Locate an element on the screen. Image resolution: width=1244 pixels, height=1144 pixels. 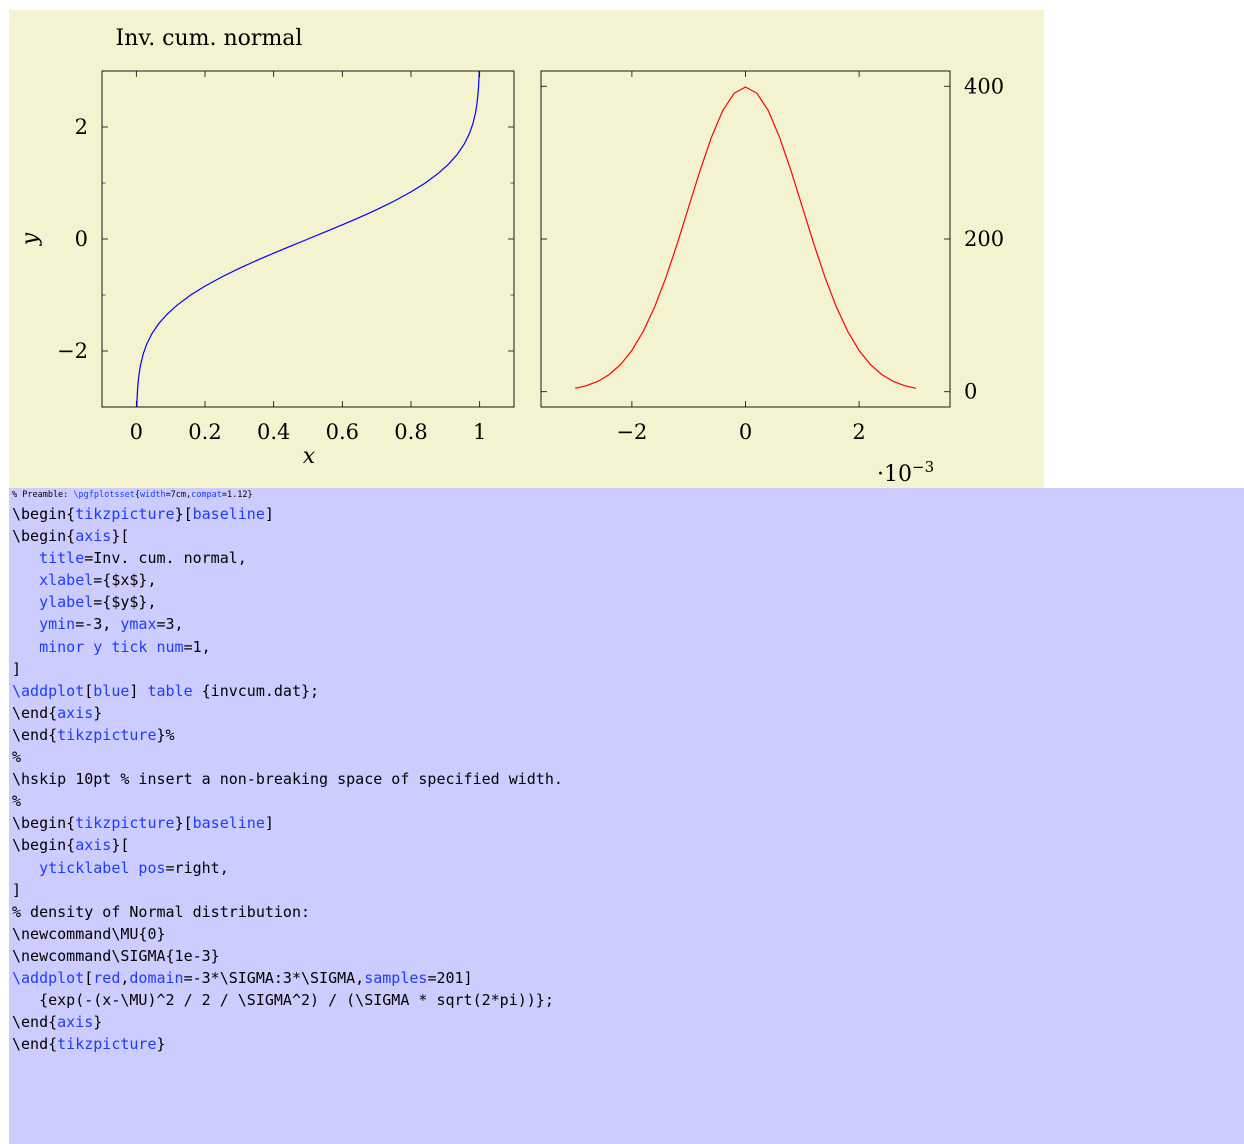
code-line: ] is located at coordinates (287, 890).